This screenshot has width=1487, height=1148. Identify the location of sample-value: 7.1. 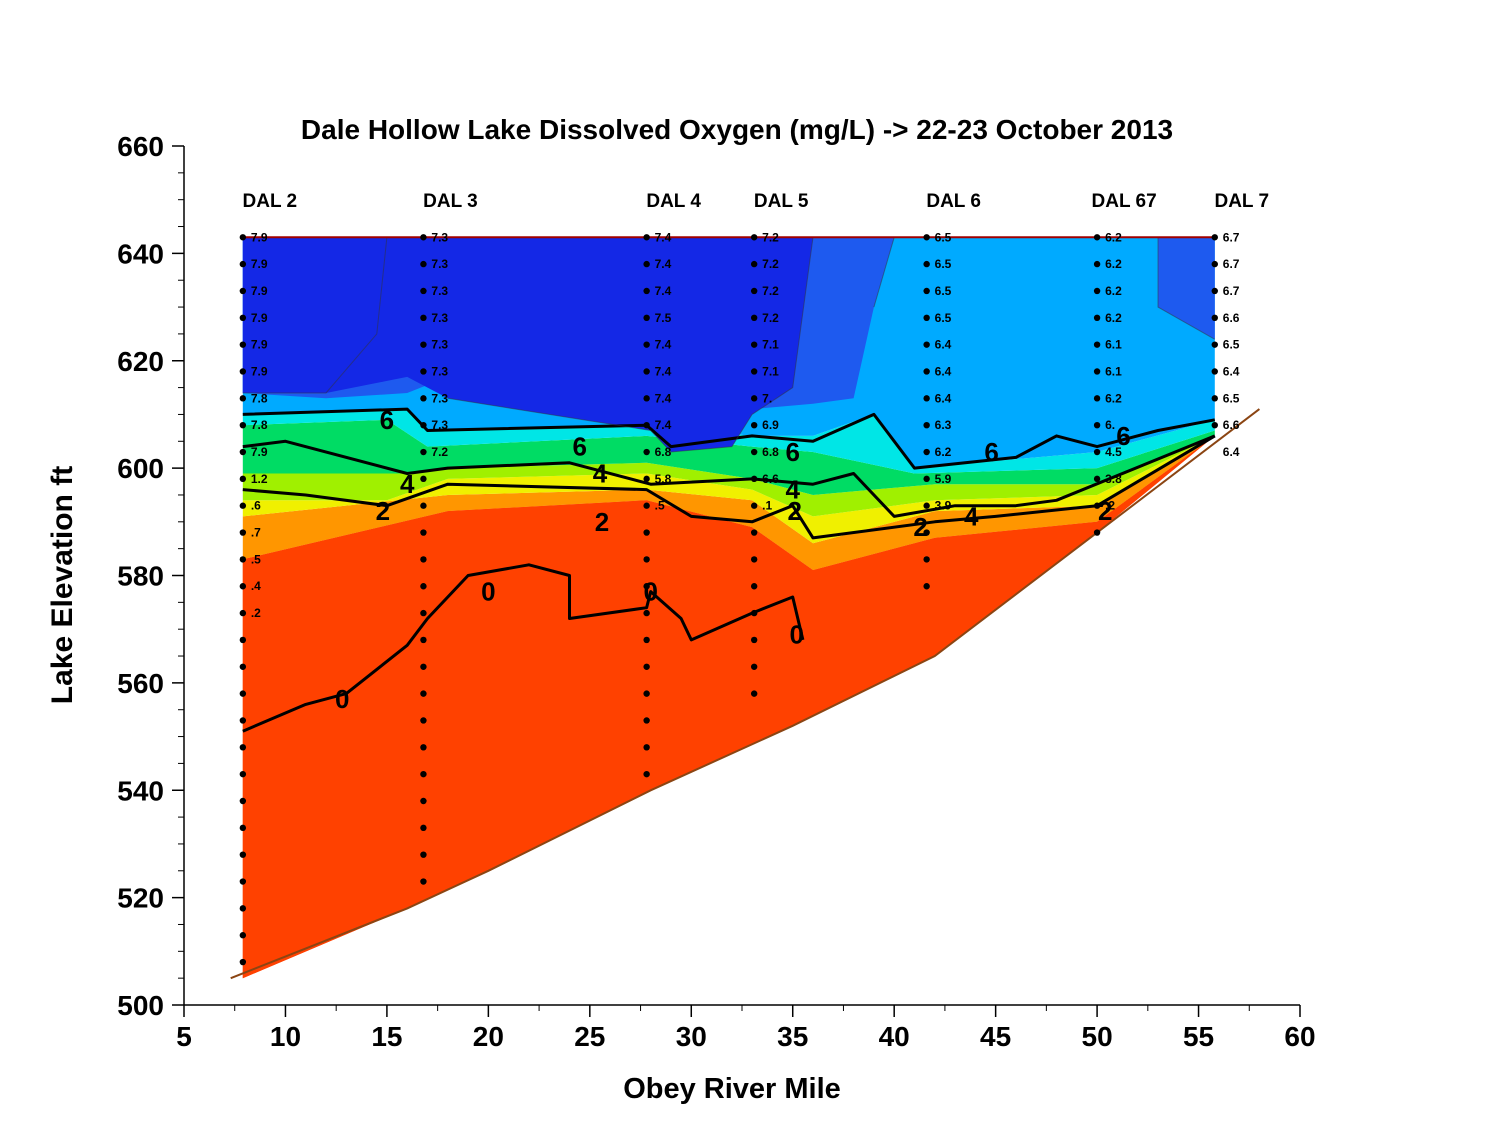
(770, 345).